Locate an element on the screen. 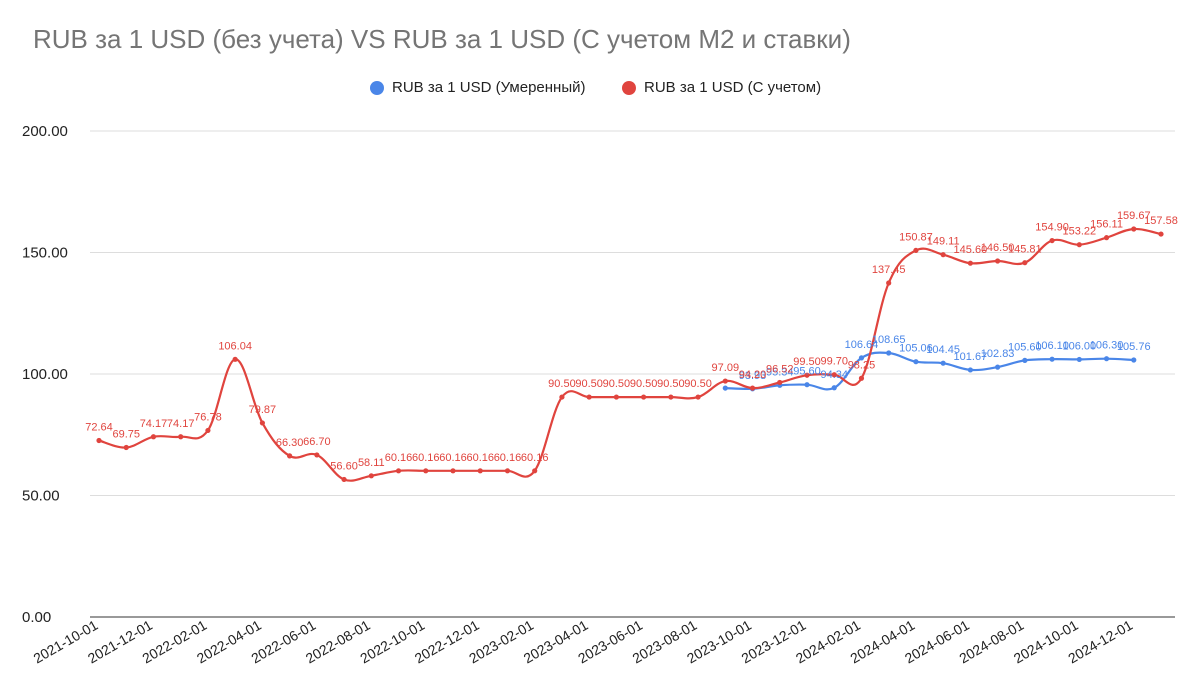 The image size is (1200, 697). legend-label-adjusted: RUB за 1 USD (С учетом) is located at coordinates (733, 87).